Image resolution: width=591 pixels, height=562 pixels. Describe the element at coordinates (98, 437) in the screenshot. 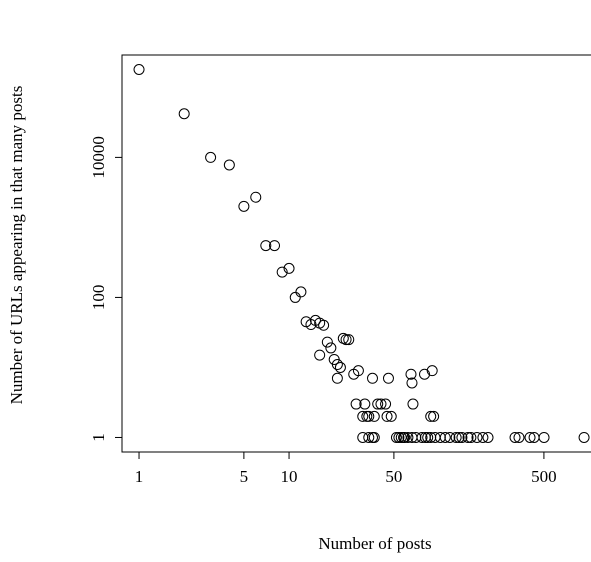

I see `y-tick-label: 1` at that location.